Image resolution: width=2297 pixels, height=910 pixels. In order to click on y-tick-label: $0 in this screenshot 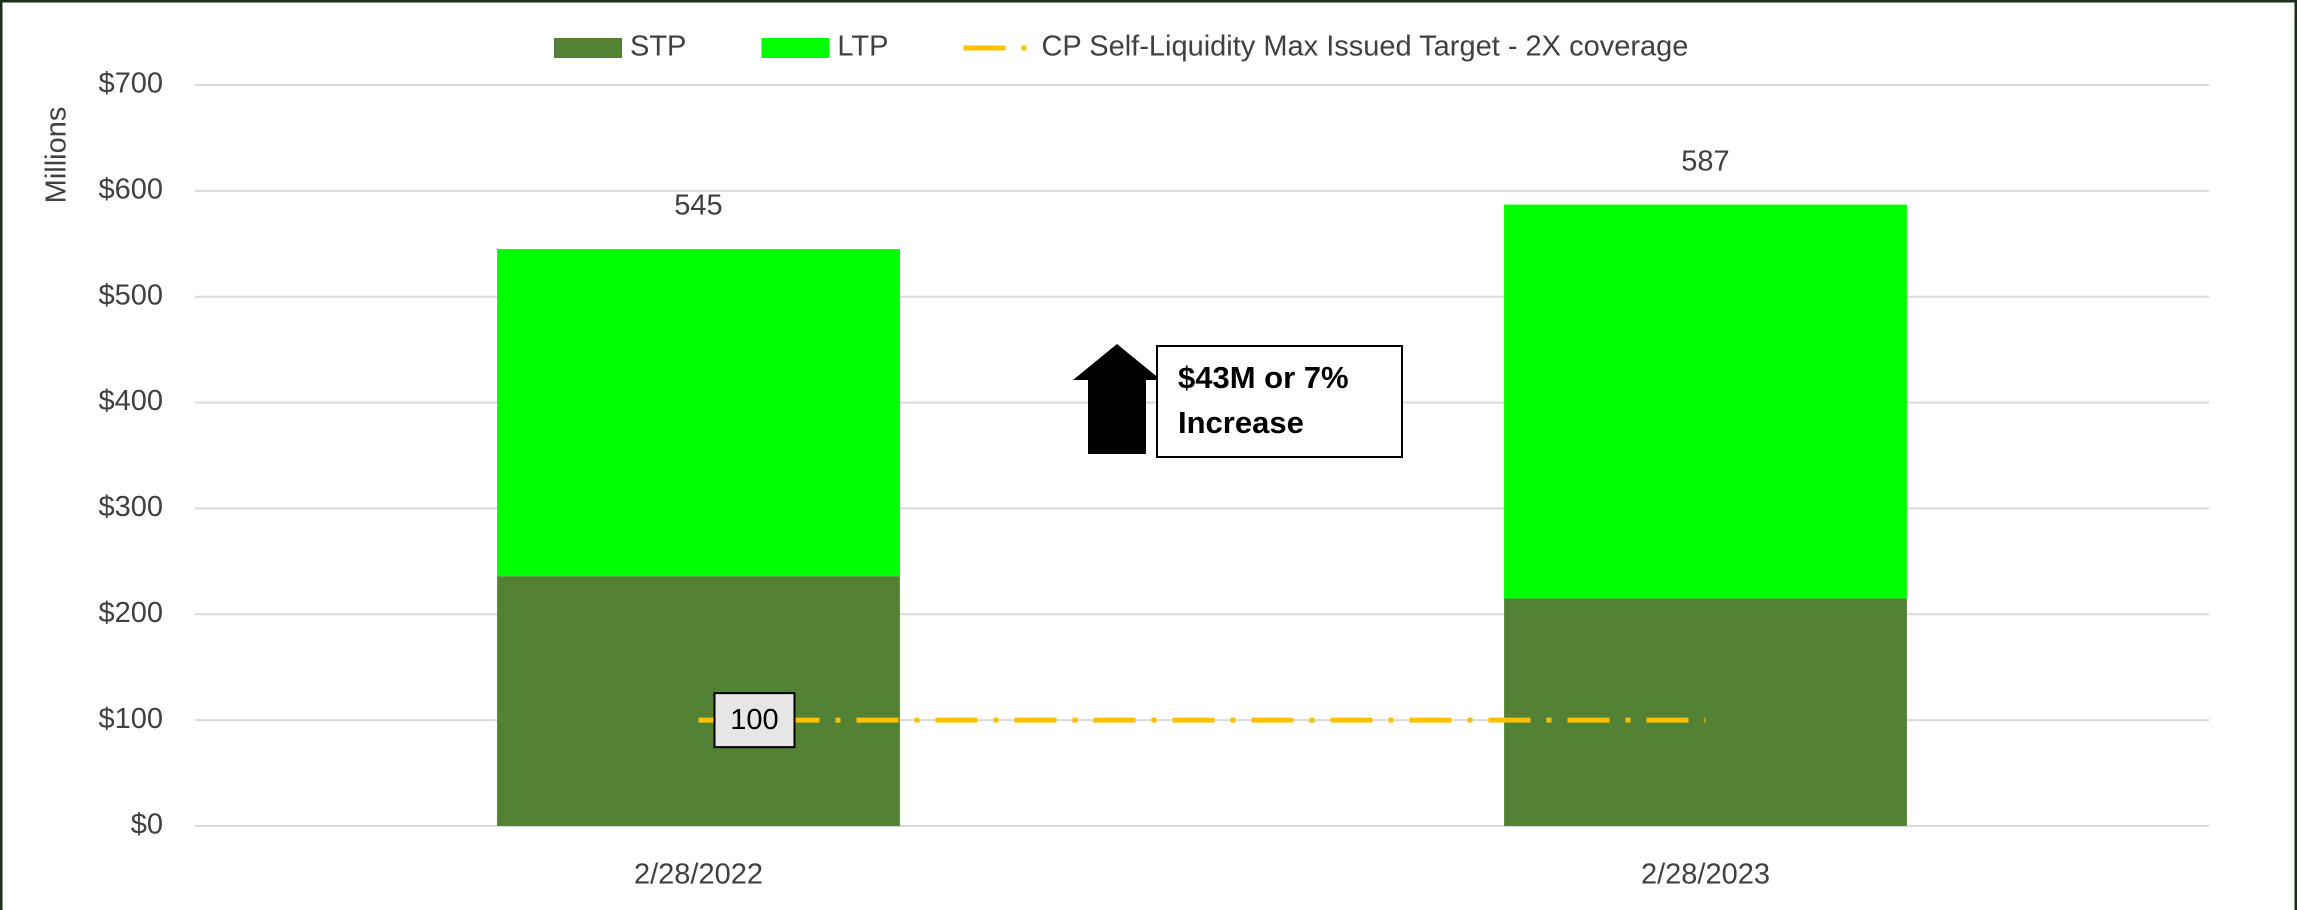, I will do `click(147, 825)`.